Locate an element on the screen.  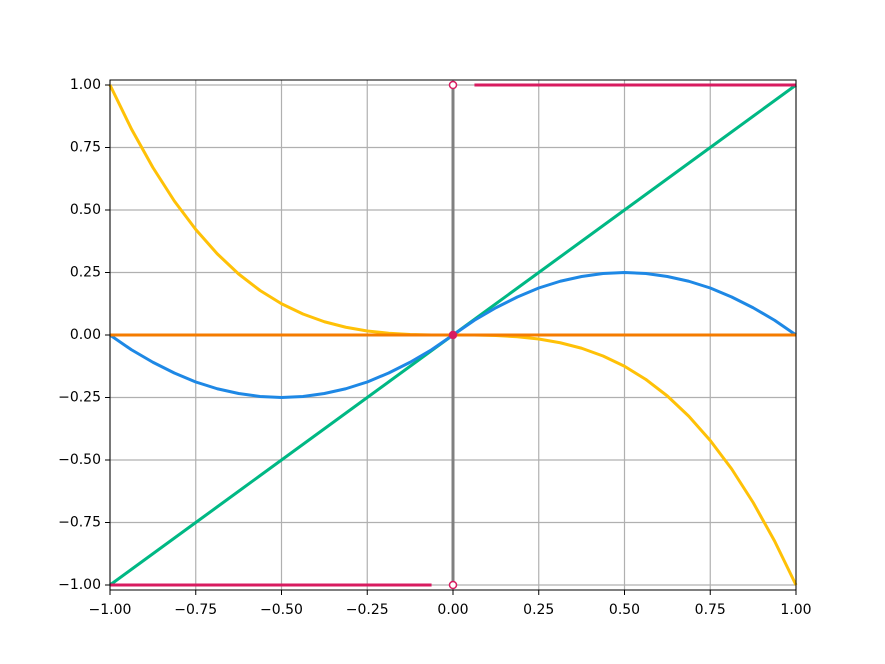
y-tick-label: −0.50 is located at coordinates (79, 460).